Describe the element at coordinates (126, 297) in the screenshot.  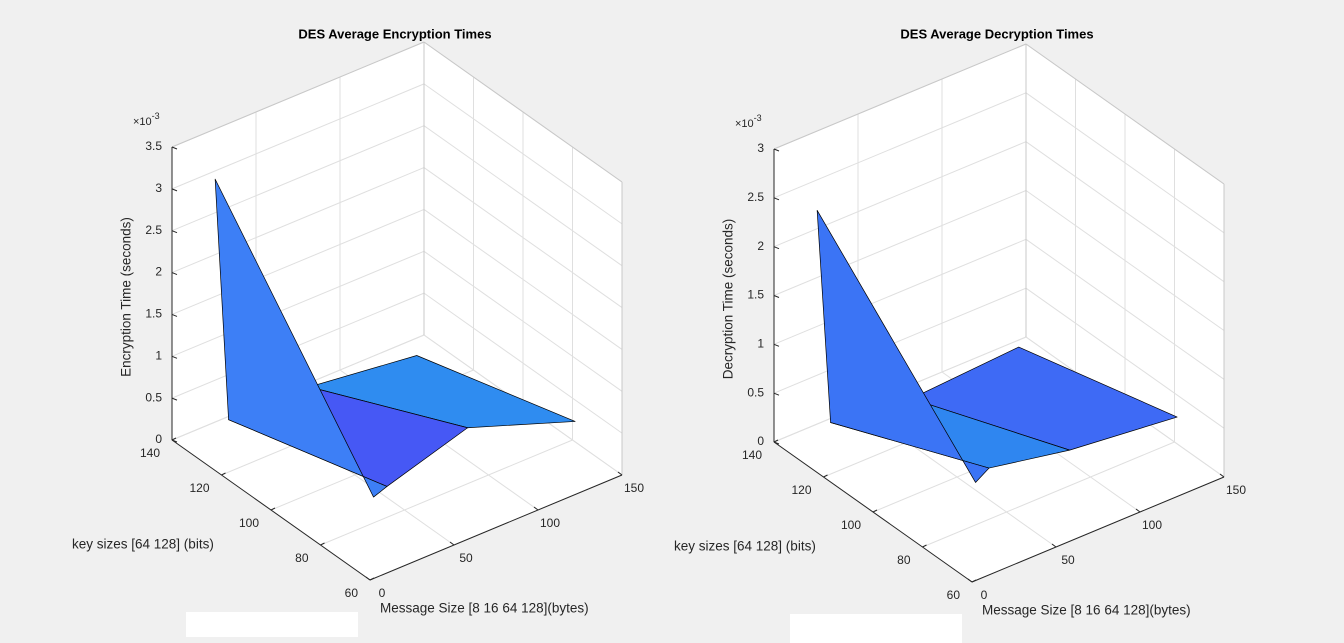
I see `z-axis-label: Encryption Time (seconds)` at that location.